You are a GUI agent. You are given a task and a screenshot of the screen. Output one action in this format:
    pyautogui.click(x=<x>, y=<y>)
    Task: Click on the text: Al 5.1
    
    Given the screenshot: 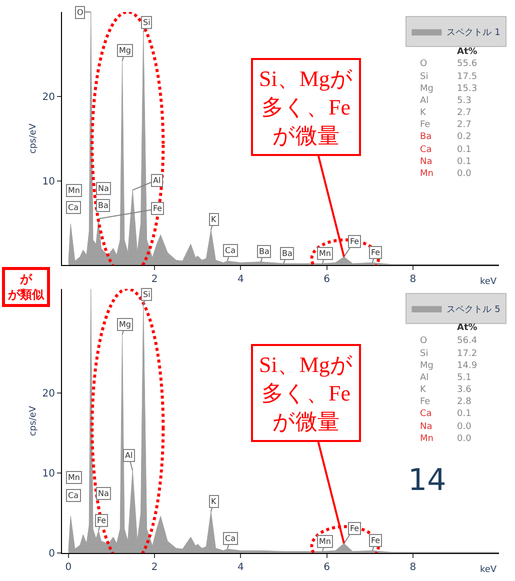 What is the action you would take?
    pyautogui.click(x=446, y=378)
    